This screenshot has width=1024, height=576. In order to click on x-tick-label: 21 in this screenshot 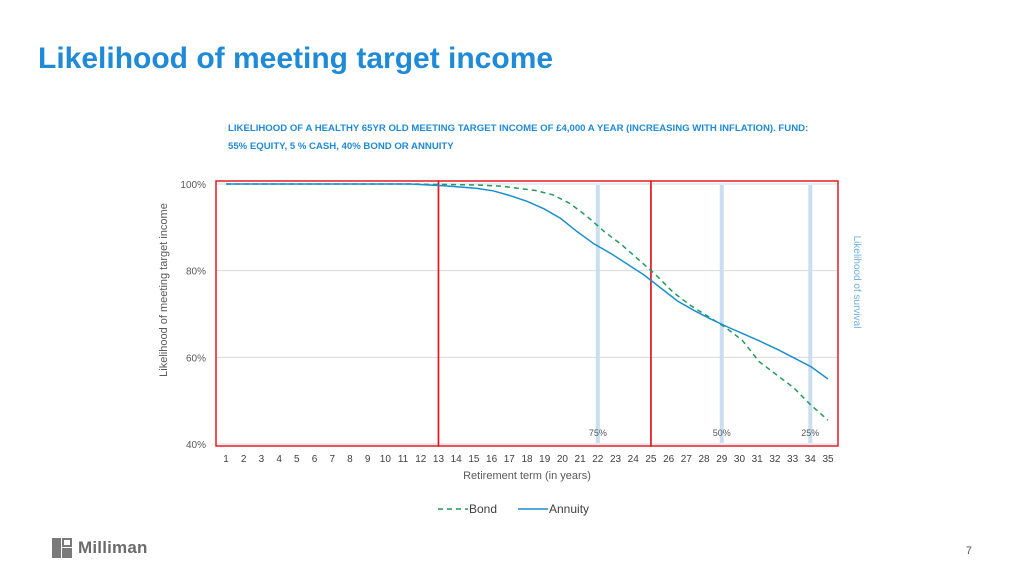, I will do `click(581, 459)`.